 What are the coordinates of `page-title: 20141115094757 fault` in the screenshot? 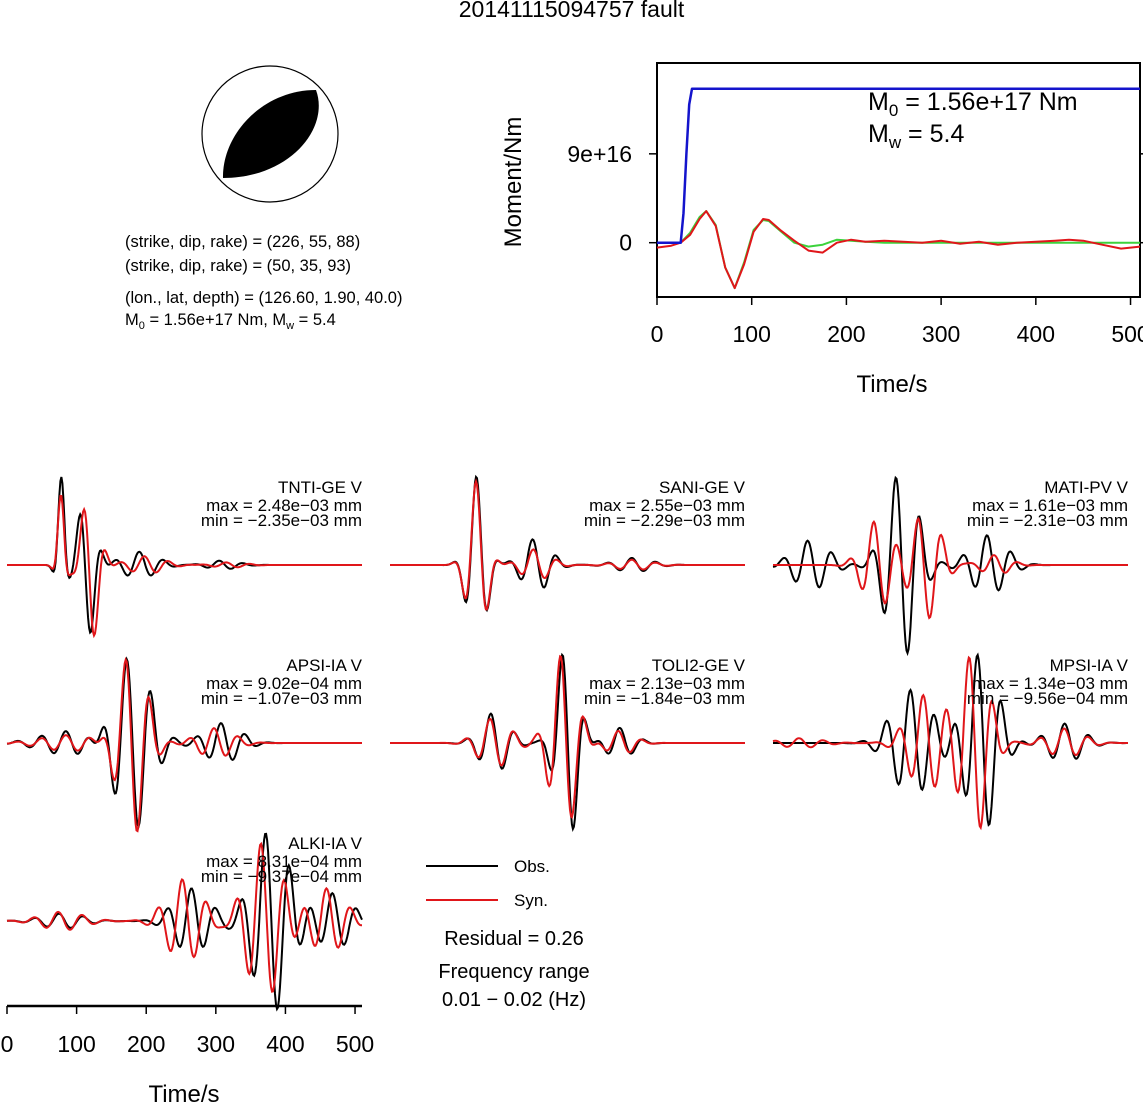 It's located at (571, 11).